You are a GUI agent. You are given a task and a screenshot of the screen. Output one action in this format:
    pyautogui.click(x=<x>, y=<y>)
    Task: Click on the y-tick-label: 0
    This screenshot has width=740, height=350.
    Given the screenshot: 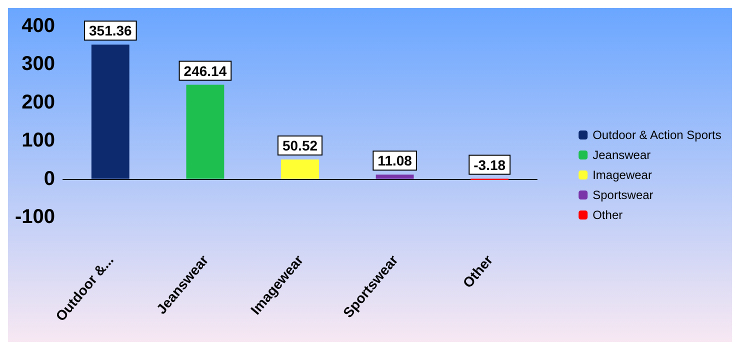 What is the action you would take?
    pyautogui.click(x=49, y=179)
    